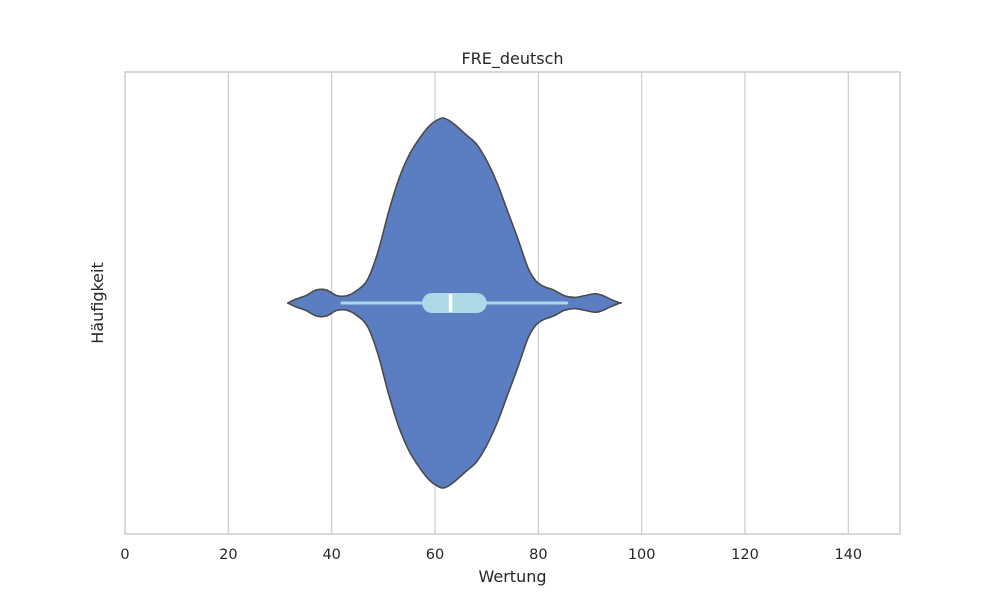  What do you see at coordinates (435, 555) in the screenshot?
I see `x-tick-label: 60` at bounding box center [435, 555].